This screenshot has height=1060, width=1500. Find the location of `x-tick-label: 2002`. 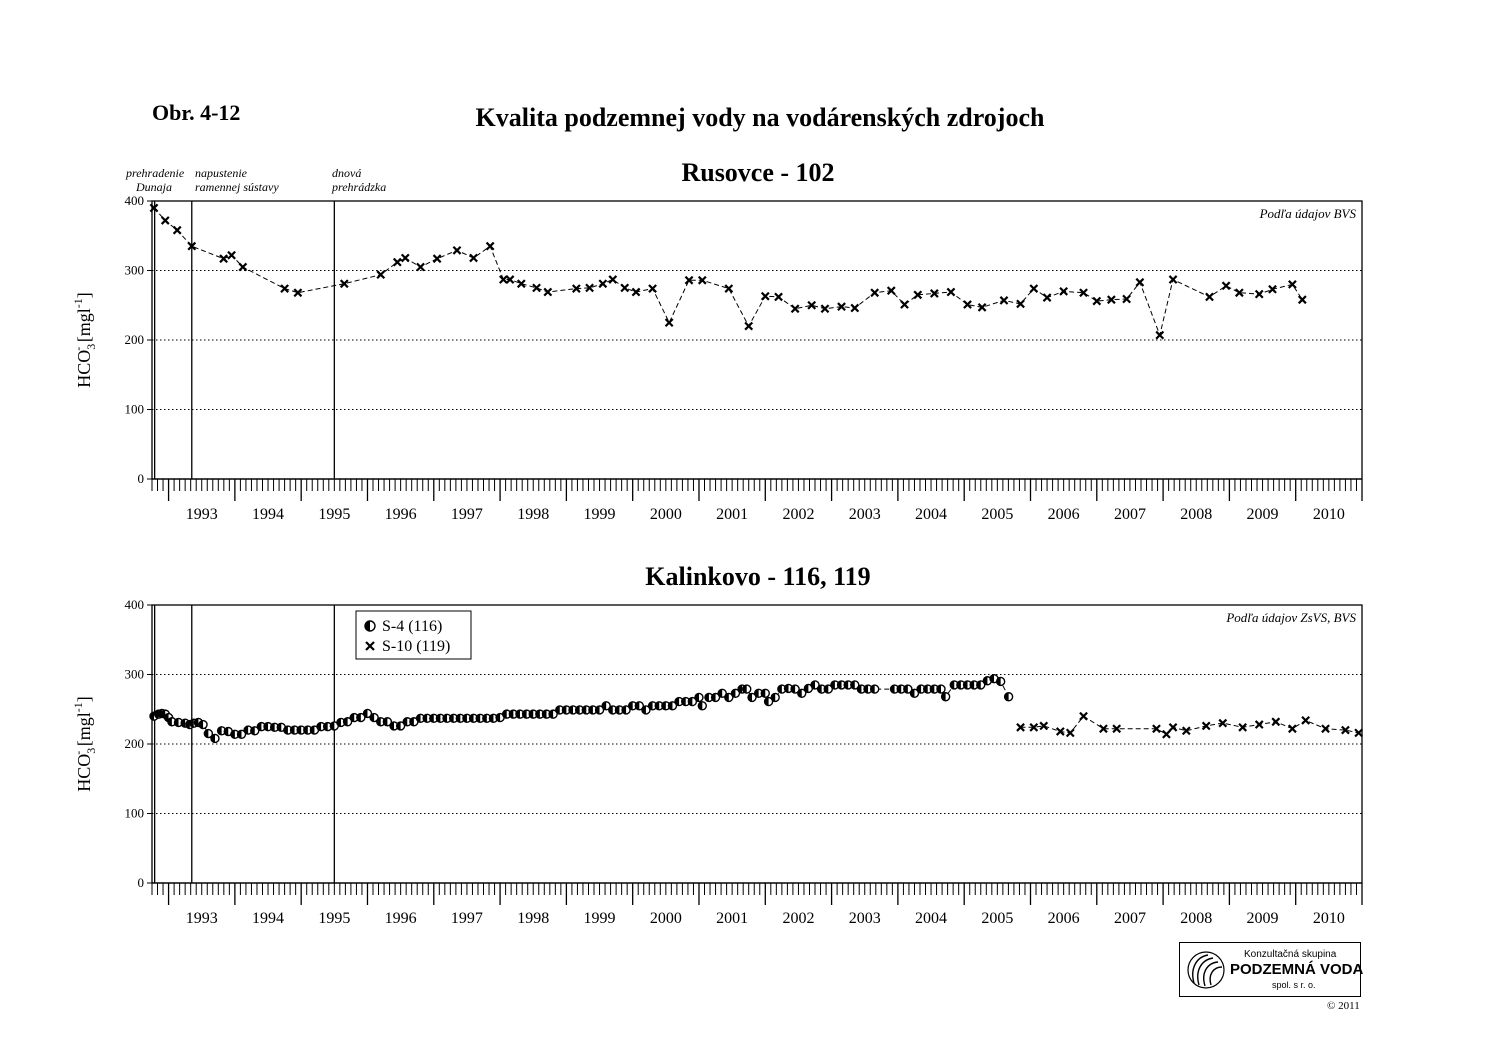

x-tick-label: 2002 is located at coordinates (798, 918).